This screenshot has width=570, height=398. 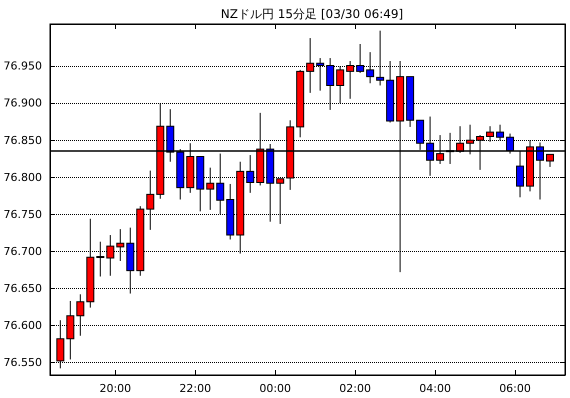 What do you see at coordinates (23, 177) in the screenshot?
I see `y-tick-label: 76.800` at bounding box center [23, 177].